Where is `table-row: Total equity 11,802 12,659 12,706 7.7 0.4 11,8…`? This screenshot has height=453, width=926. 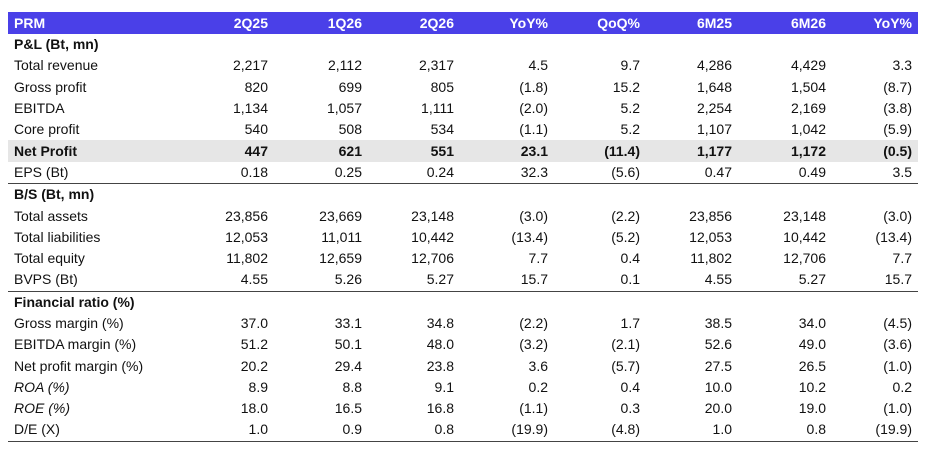 table-row: Total equity 11,802 12,659 12,706 7.7 0.4 11,8… is located at coordinates (463, 258).